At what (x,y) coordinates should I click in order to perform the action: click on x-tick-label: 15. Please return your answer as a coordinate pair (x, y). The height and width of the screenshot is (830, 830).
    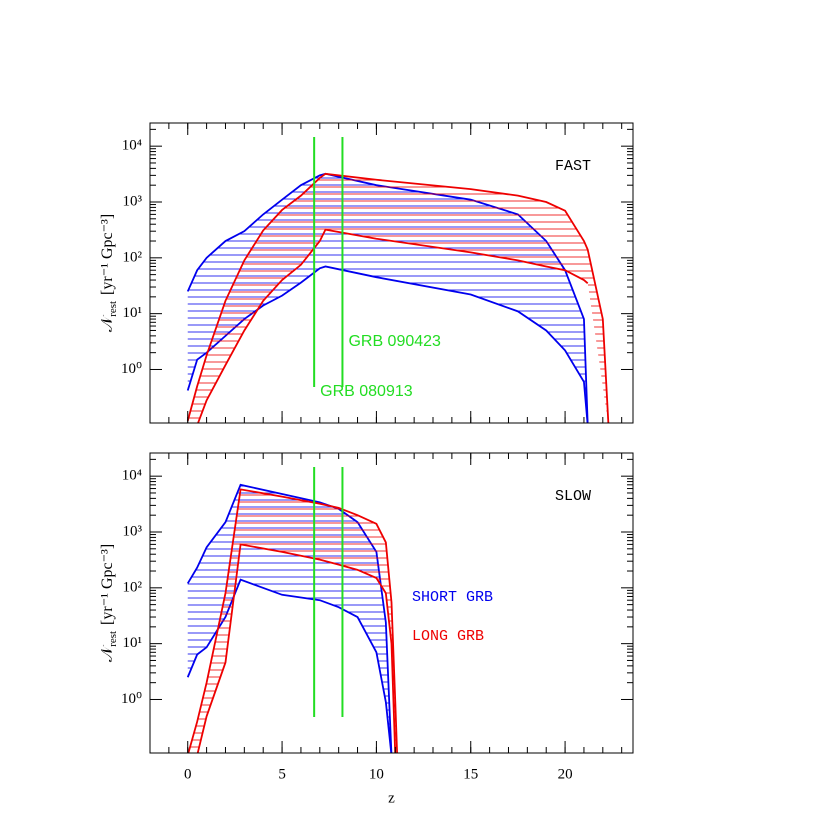
    Looking at the image, I should click on (470, 774).